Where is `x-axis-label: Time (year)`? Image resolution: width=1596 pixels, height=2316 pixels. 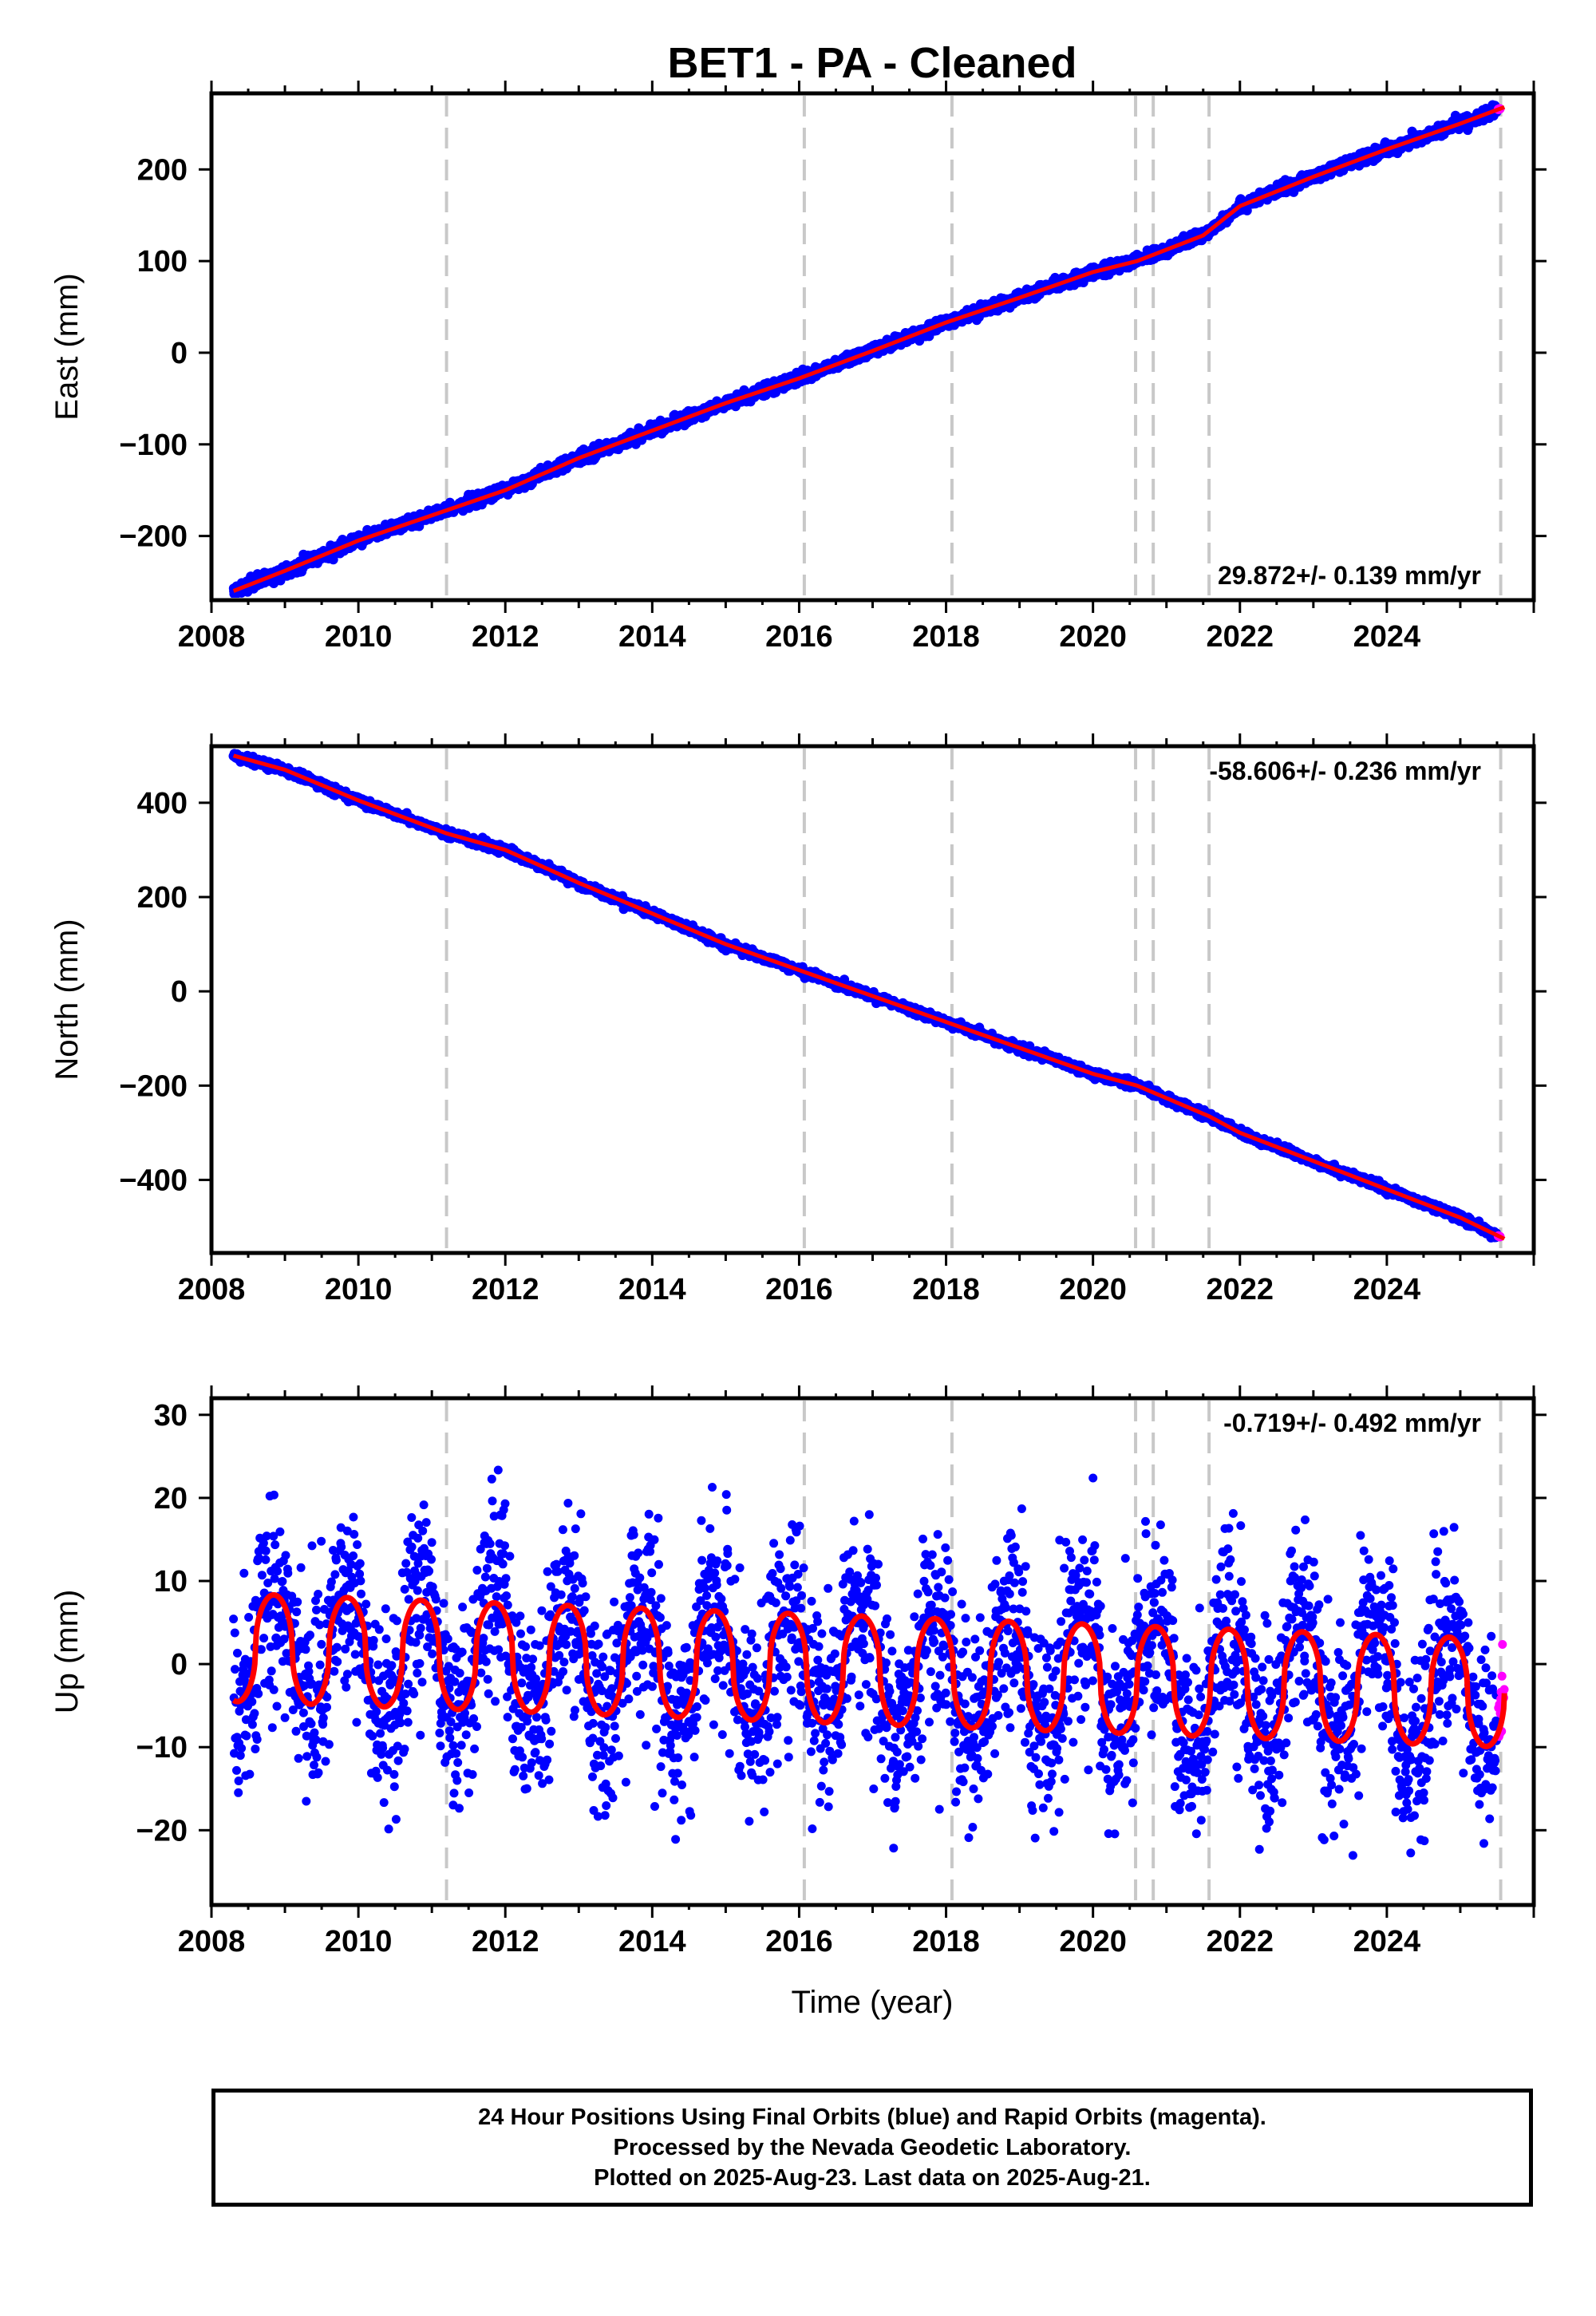 x-axis-label: Time (year) is located at coordinates (873, 2002).